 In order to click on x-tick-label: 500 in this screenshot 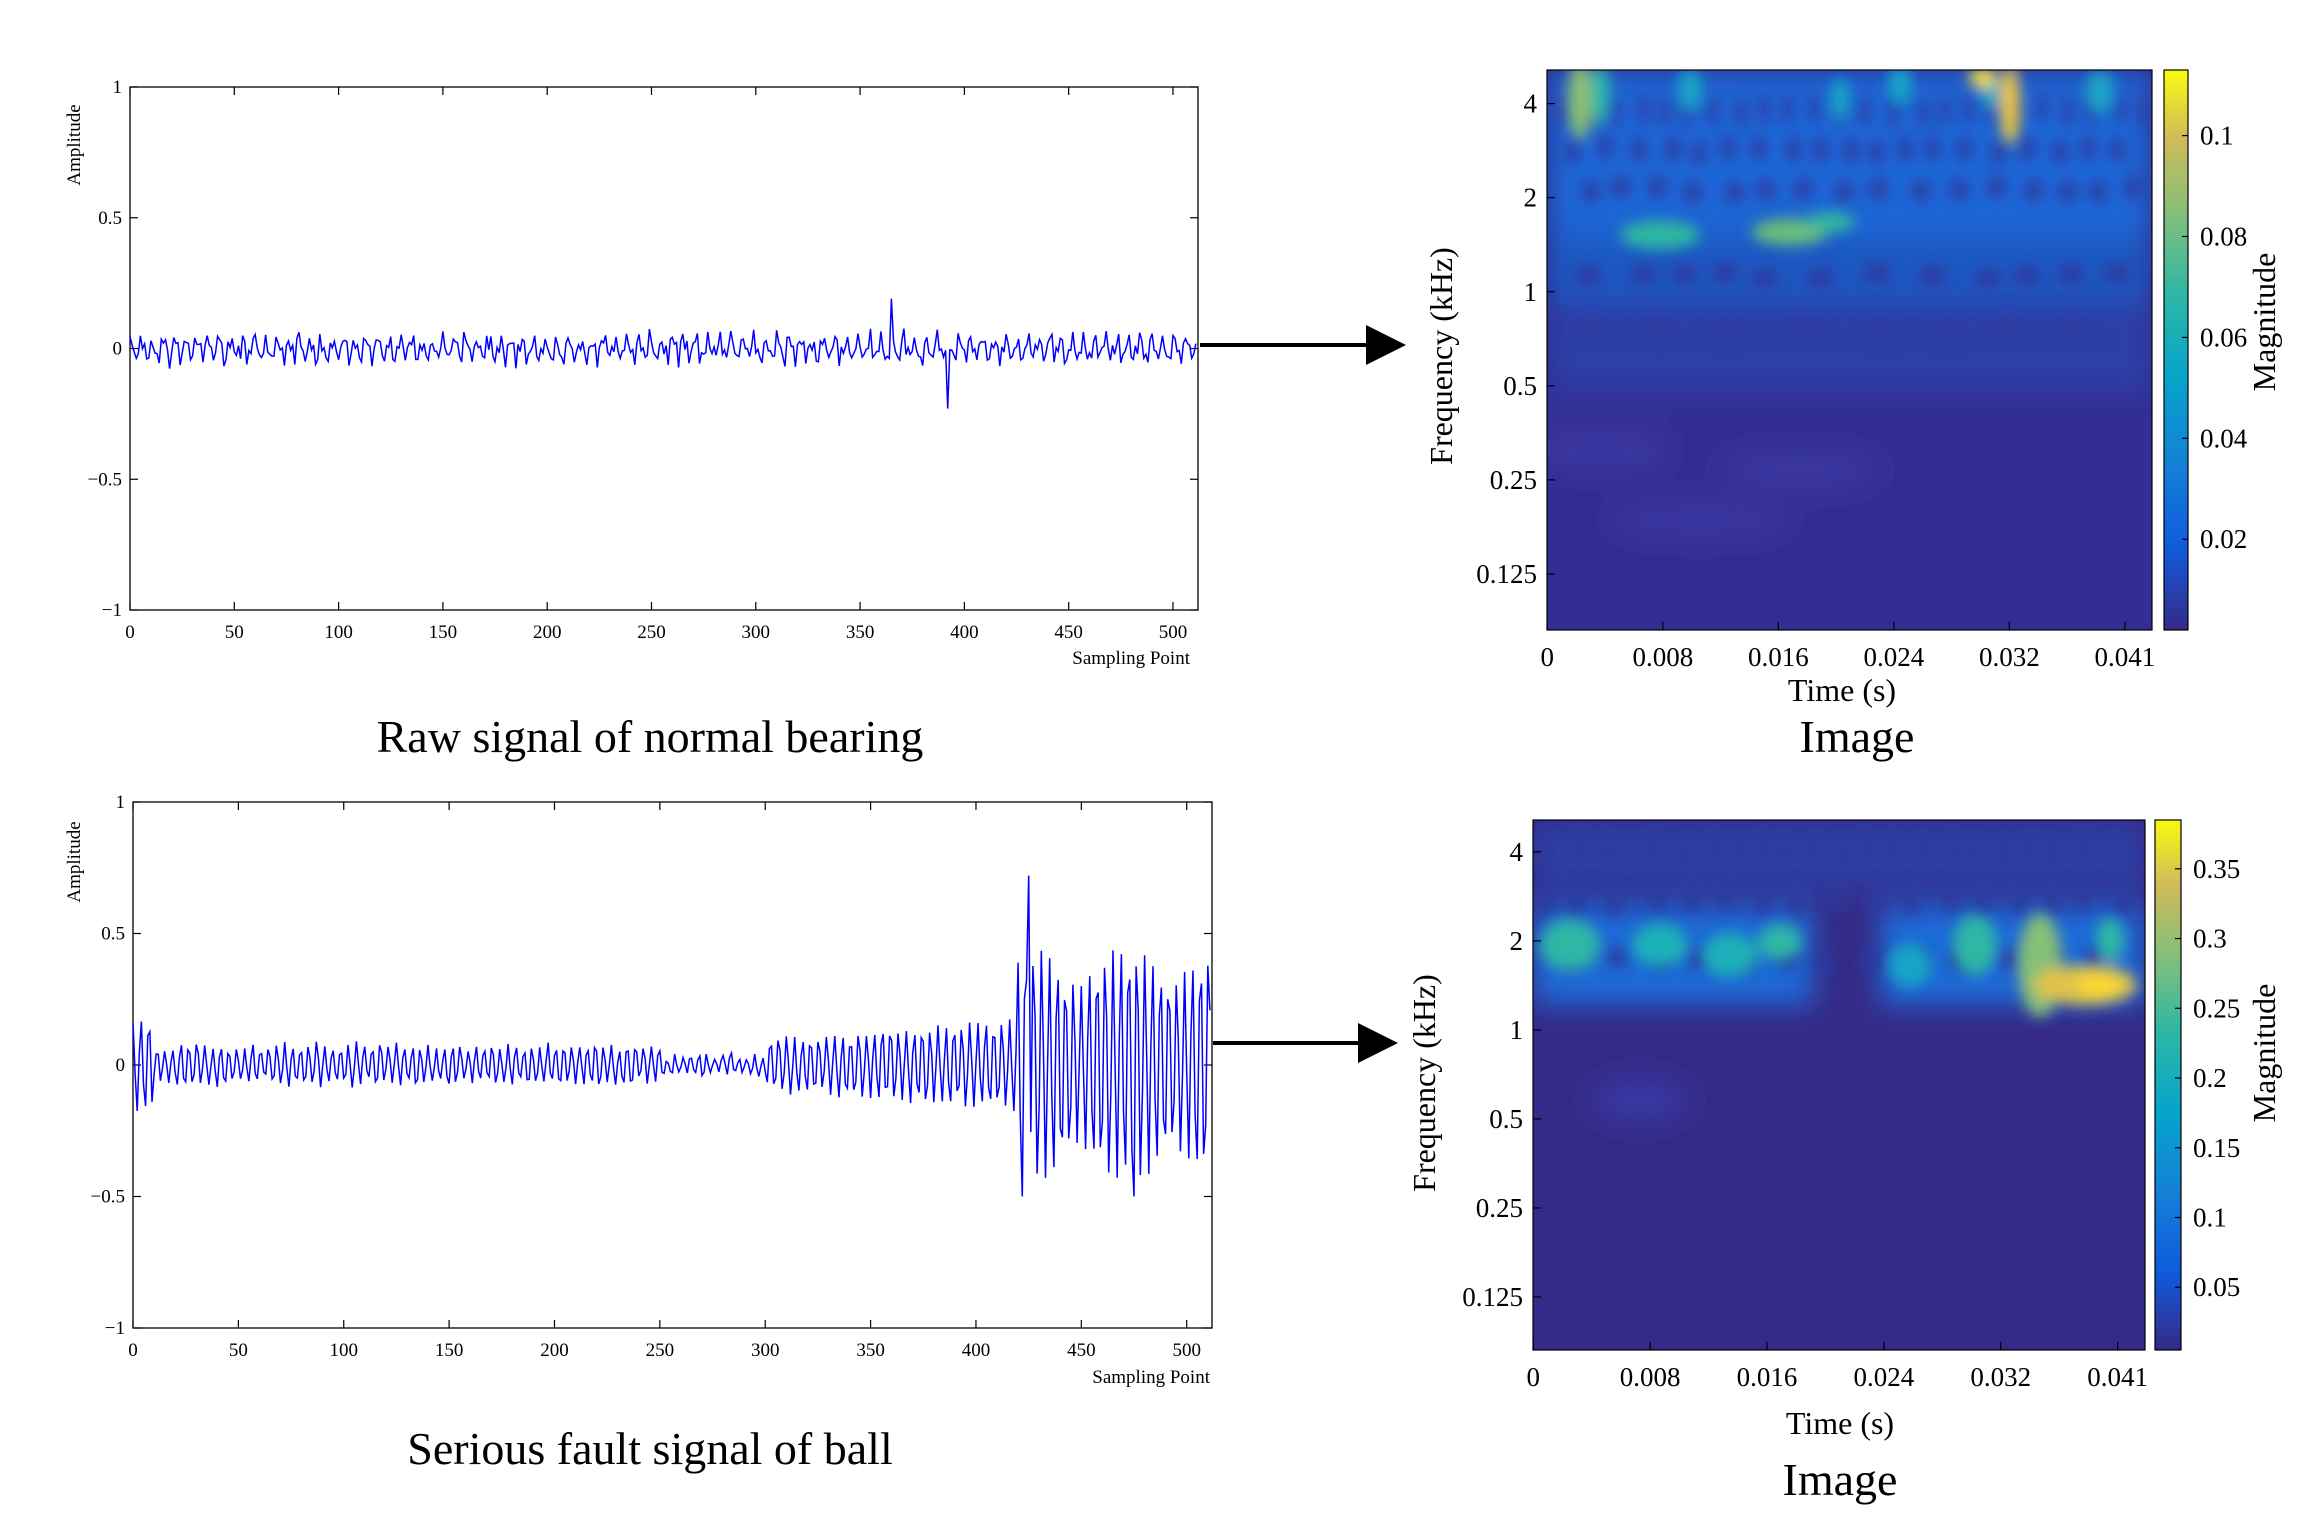, I will do `click(1173, 632)`.